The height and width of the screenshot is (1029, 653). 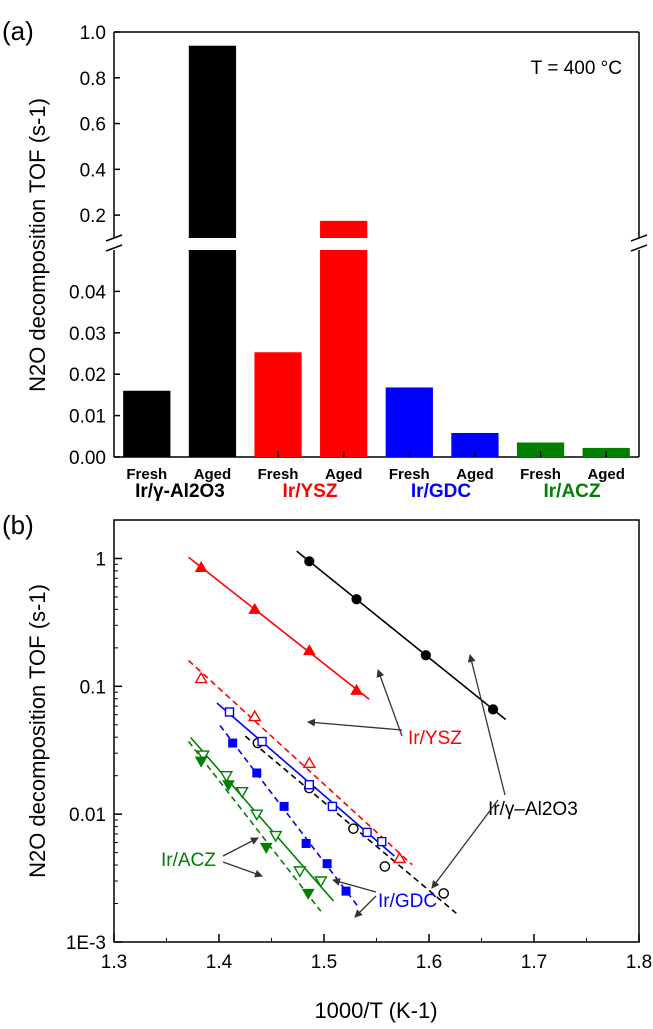 I want to click on a-bar-1-lower, so click(x=212, y=353).